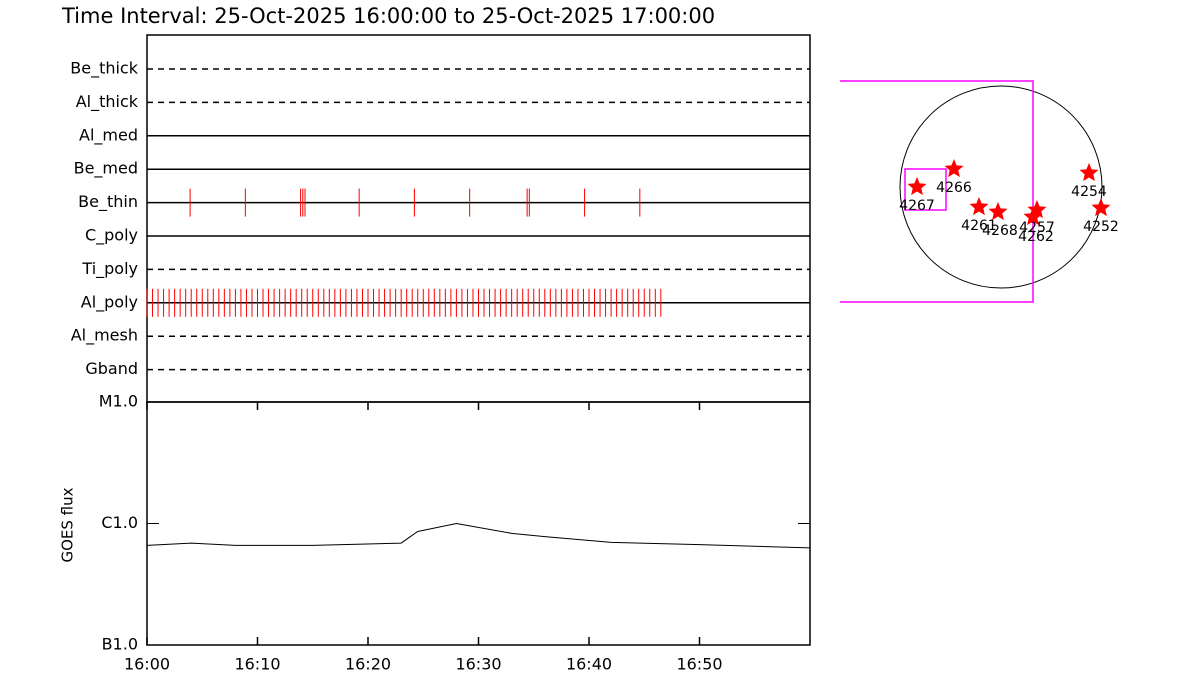 This screenshot has width=1200, height=700. Describe the element at coordinates (699, 664) in the screenshot. I see `x-tick-label: 16:50` at that location.